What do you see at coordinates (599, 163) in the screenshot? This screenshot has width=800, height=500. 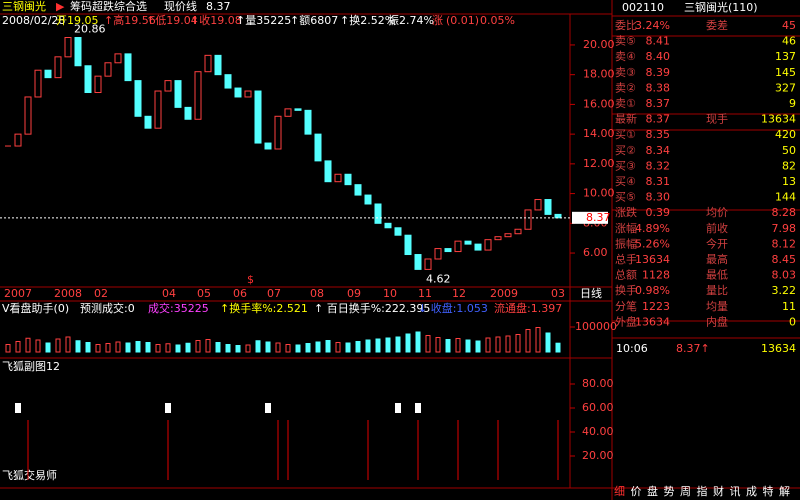 I see `y-tick-label: 12.00` at bounding box center [599, 163].